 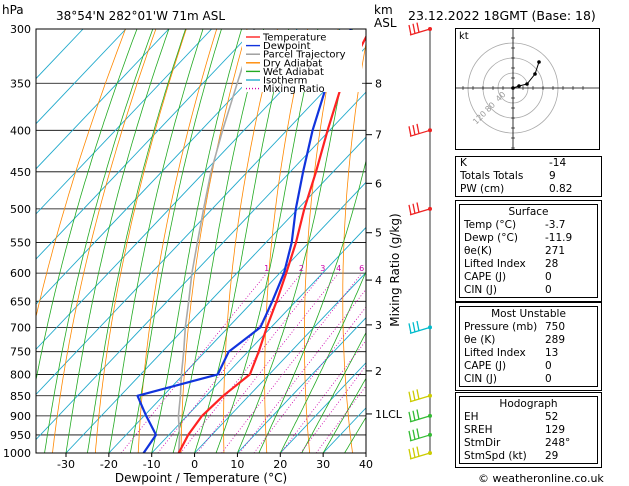 What do you see at coordinates (528, 290) in the screenshot?
I see `surface-row: CIN (J) 0` at bounding box center [528, 290].